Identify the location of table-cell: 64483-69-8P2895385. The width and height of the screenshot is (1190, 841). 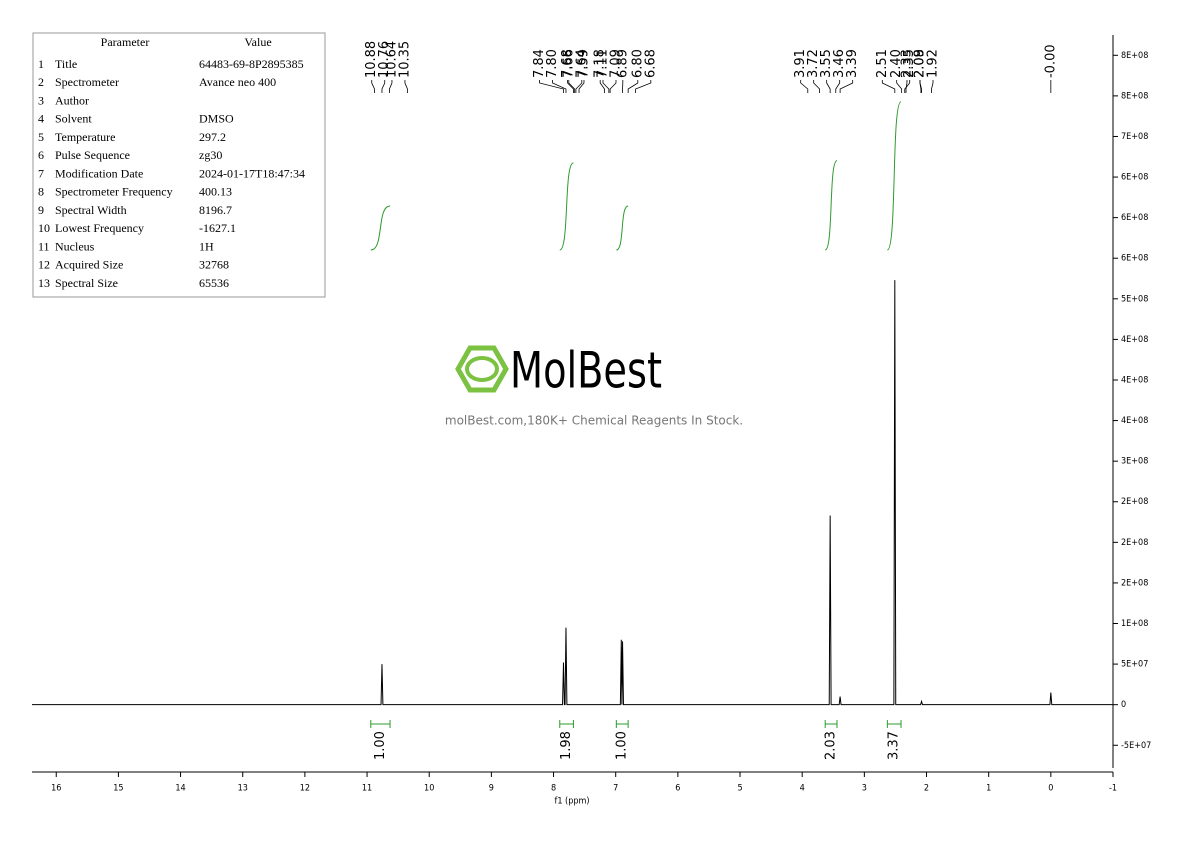
(251, 64).